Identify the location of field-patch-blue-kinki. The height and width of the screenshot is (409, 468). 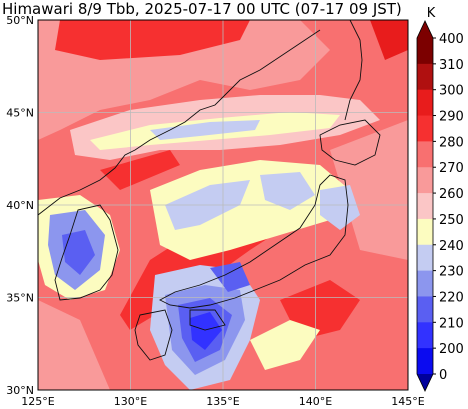
(230, 277).